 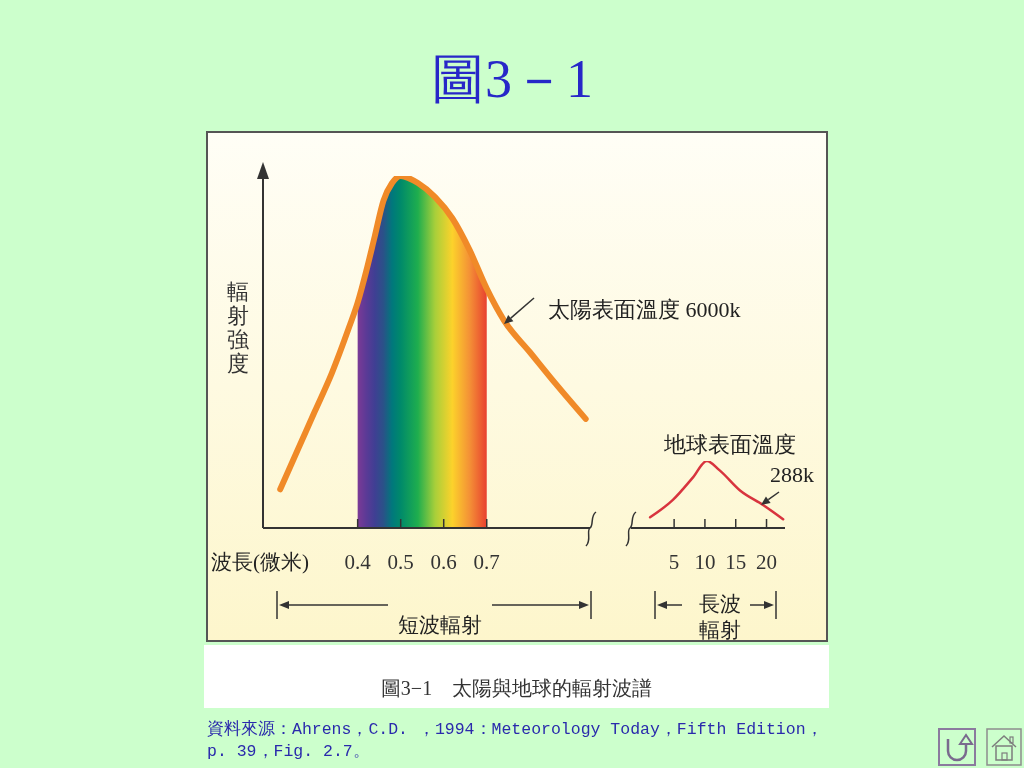 What do you see at coordinates (674, 562) in the screenshot?
I see `x-tick-label: 5` at bounding box center [674, 562].